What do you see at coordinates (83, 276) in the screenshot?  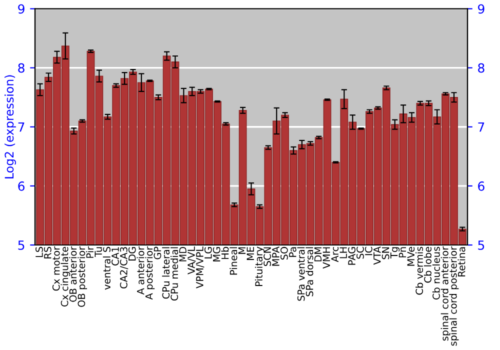 I see `x-tick-label: OB posterior` at bounding box center [83, 276].